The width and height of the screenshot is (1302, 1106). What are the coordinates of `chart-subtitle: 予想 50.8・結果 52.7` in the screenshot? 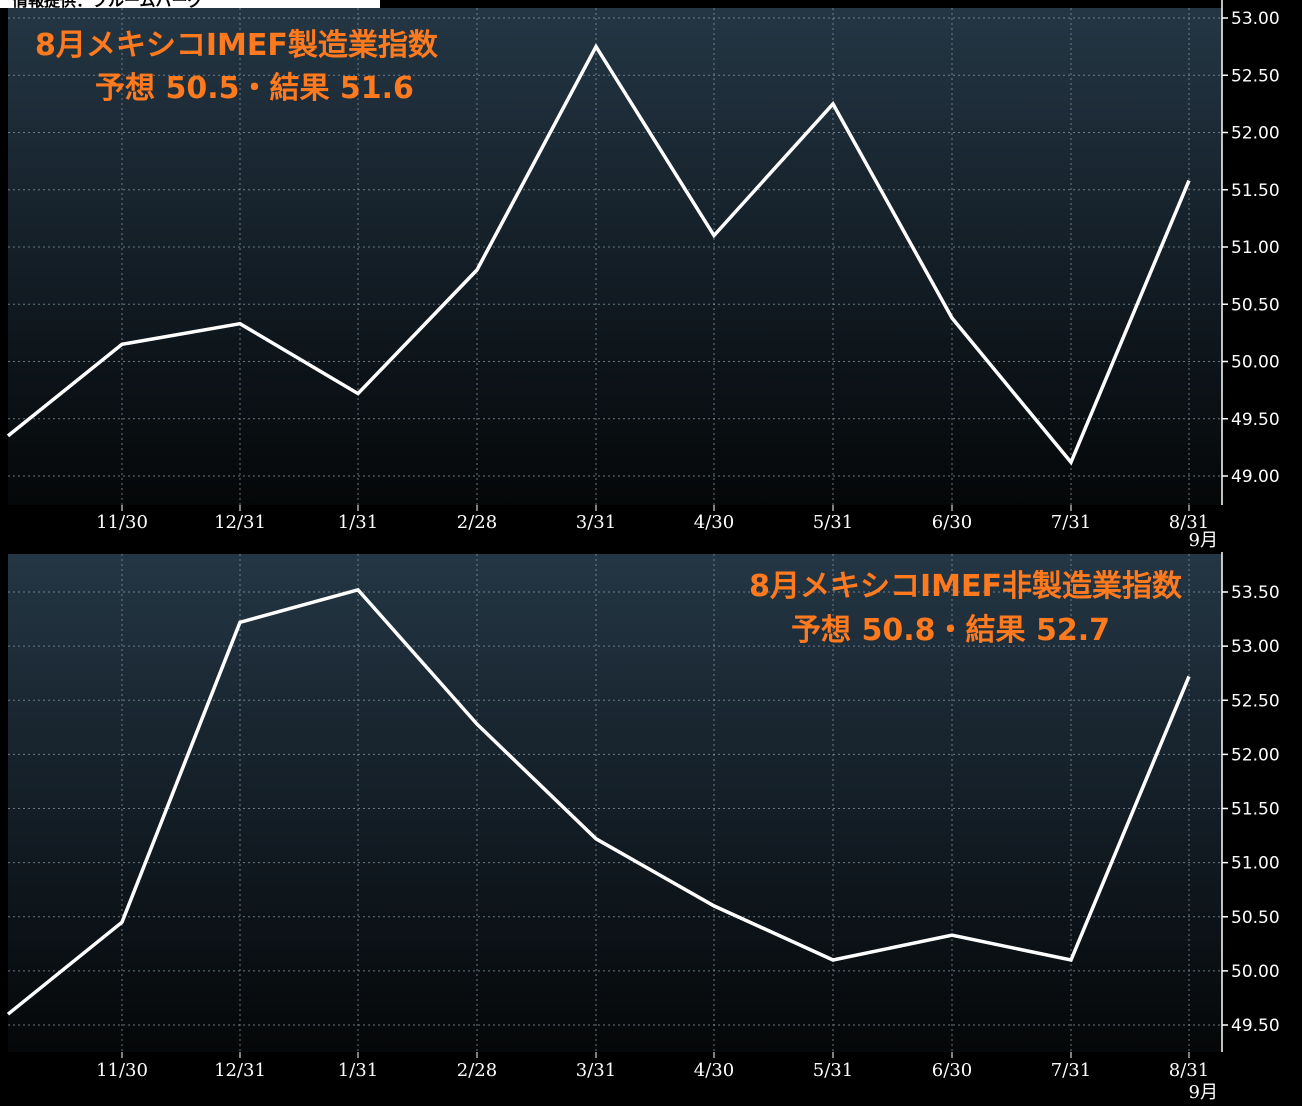 It's located at (950, 630).